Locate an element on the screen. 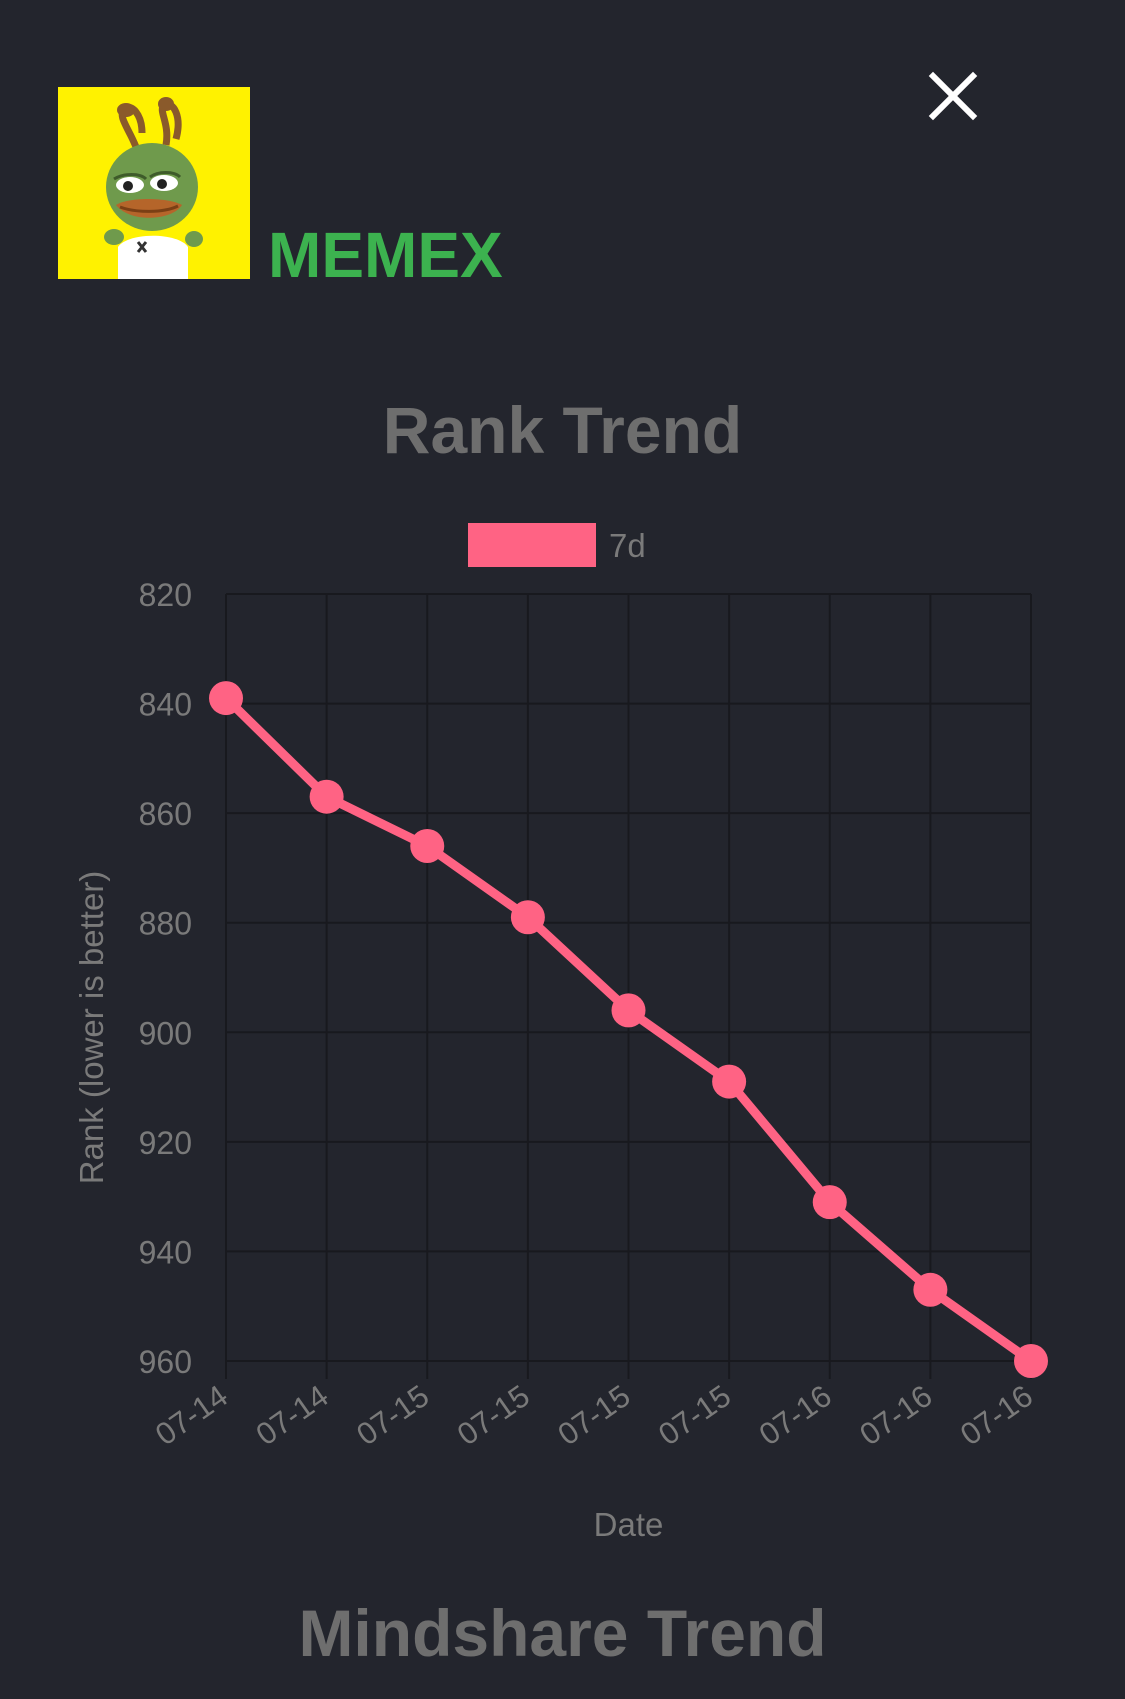 This screenshot has height=1699, width=1125. rank-trend-title: Rank Trend is located at coordinates (562, 430).